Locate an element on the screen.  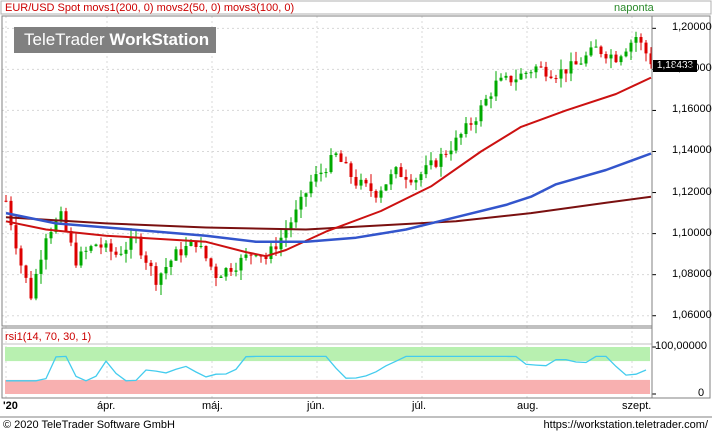
time-tick-label: ápr. is located at coordinates (106, 406).